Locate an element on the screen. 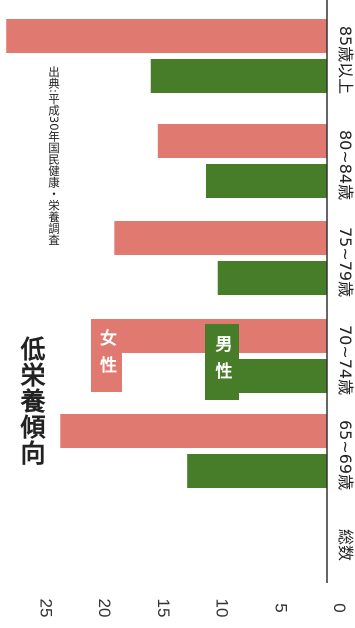  category-label-1: 65~69歳 is located at coordinates (345, 455).